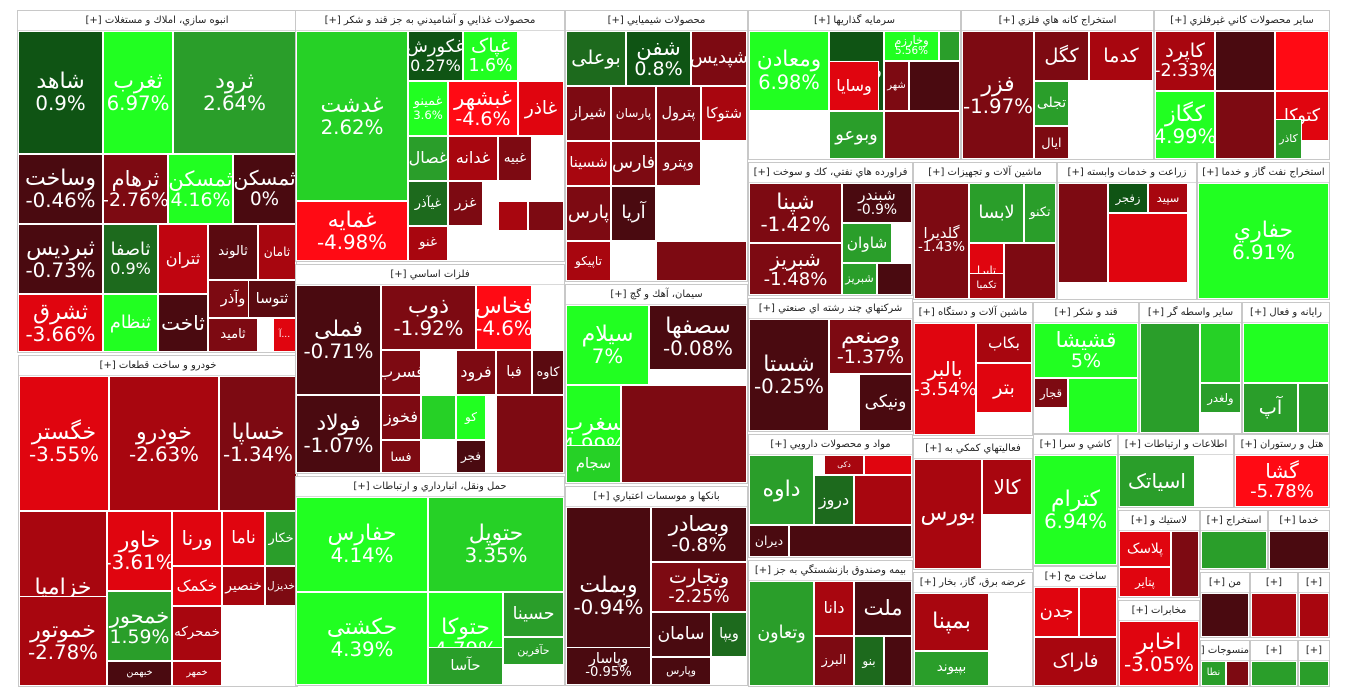 The width and height of the screenshot is (1350, 698). Describe the element at coordinates (60, 323) in the screenshot. I see `stock-tile: ثشرق -3.66%` at that location.